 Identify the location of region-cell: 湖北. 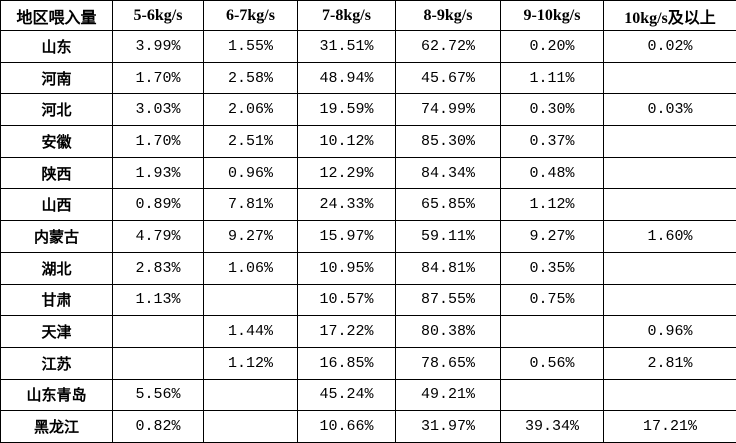
(56, 268).